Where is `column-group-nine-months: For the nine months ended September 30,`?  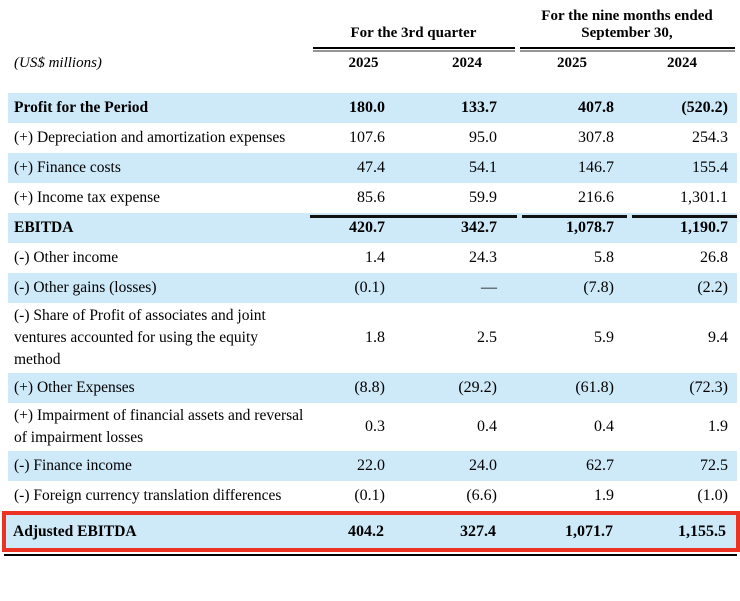
column-group-nine-months: For the nine months ended September 30, is located at coordinates (627, 28).